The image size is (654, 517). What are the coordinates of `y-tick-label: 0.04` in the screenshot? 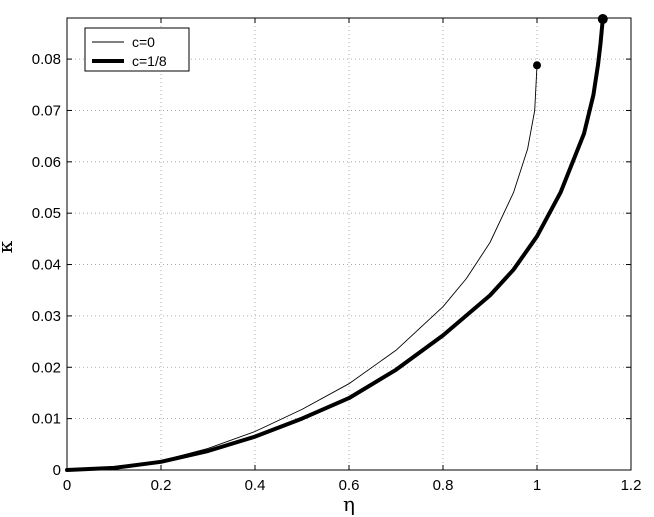 It's located at (46, 265).